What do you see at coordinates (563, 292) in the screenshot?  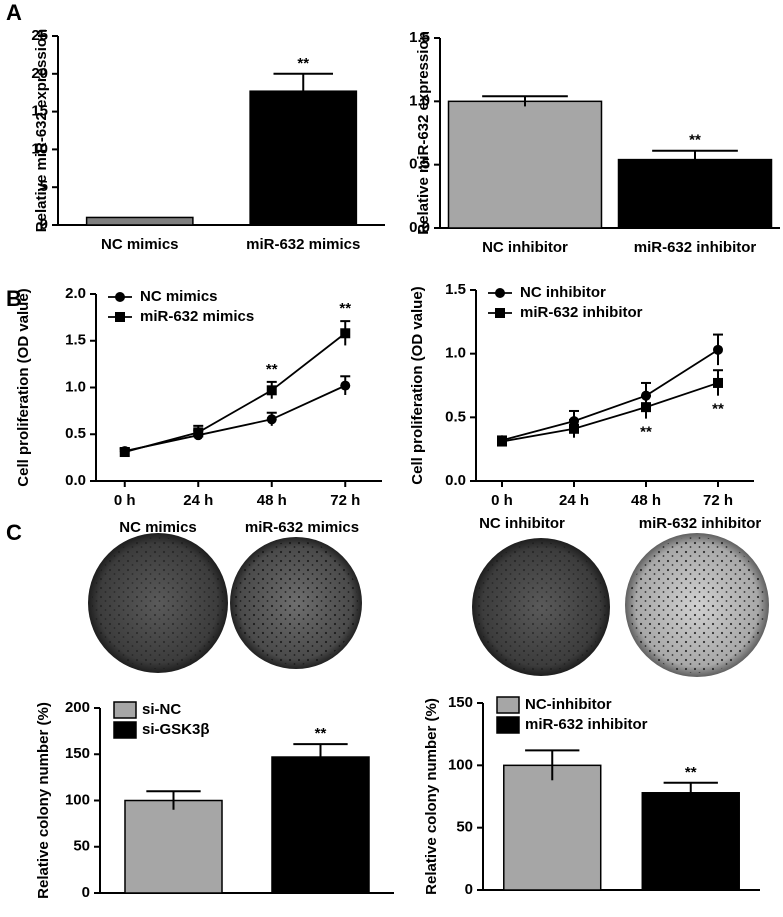 I see `legend-label: NC inhibitor` at bounding box center [563, 292].